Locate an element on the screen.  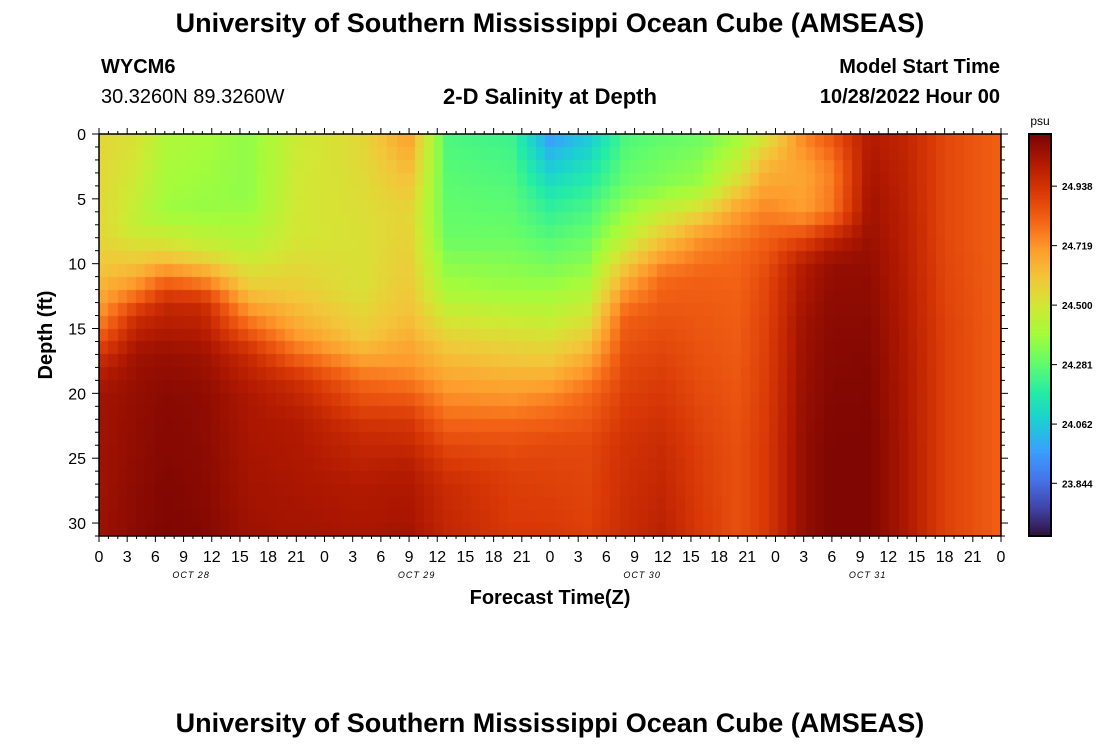
day-label: OCT 30 is located at coordinates (642, 575).